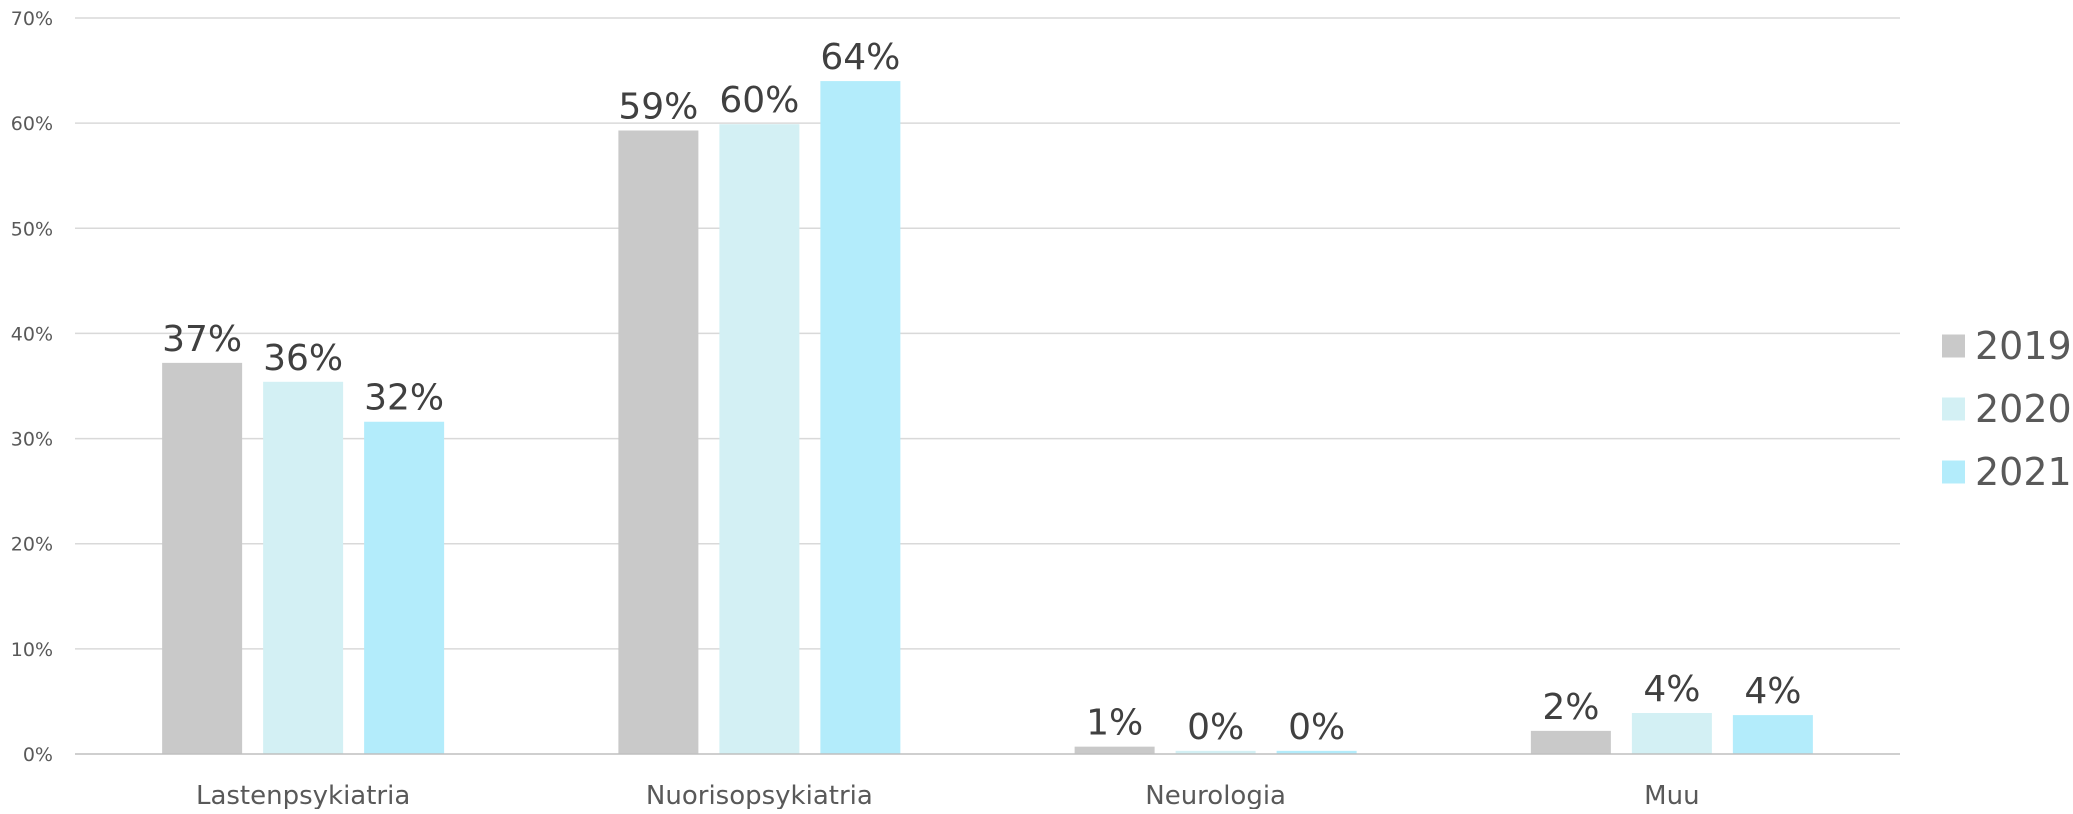 Image resolution: width=2073 pixels, height=814 pixels. I want to click on legend-label-2019: 2019, so click(2023, 346).